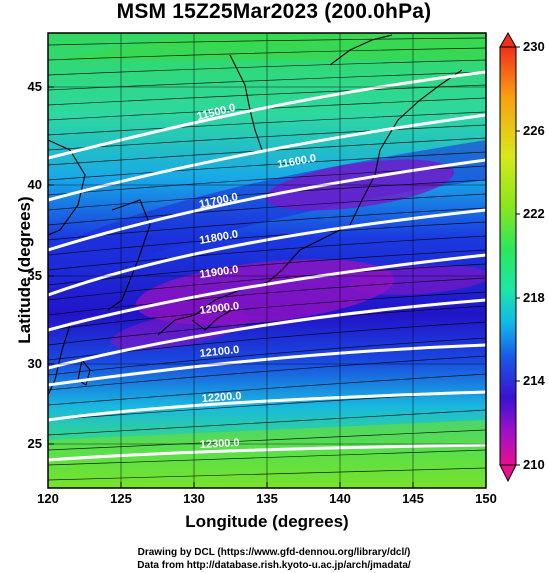  Describe the element at coordinates (194, 498) in the screenshot. I see `x-tick-label: 130` at that location.